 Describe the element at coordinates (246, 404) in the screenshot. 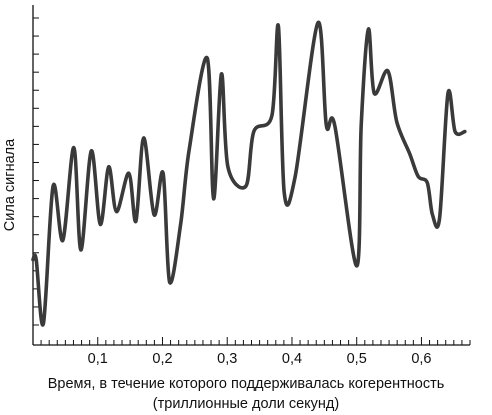

I see `x-axis-label-units: (триллионные доли секунд)` at that location.